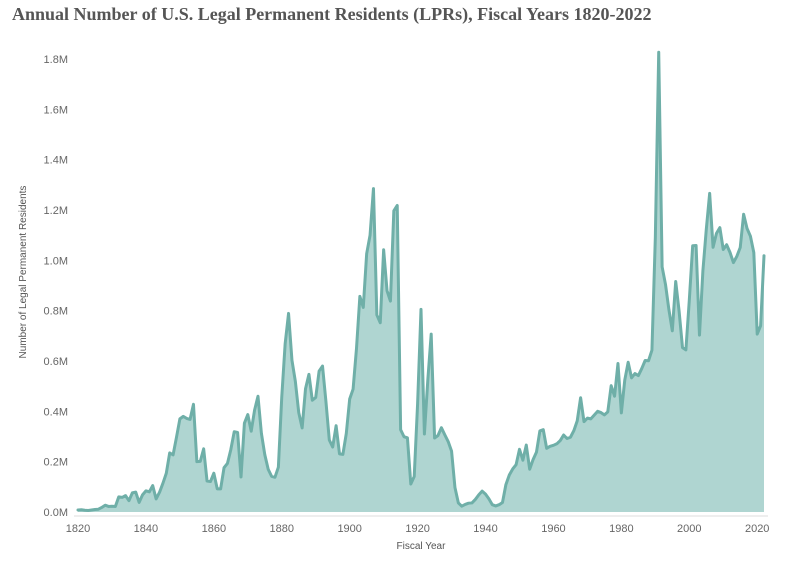 The width and height of the screenshot is (800, 562). What do you see at coordinates (146, 529) in the screenshot?
I see `x-tick-label: 1840` at bounding box center [146, 529].